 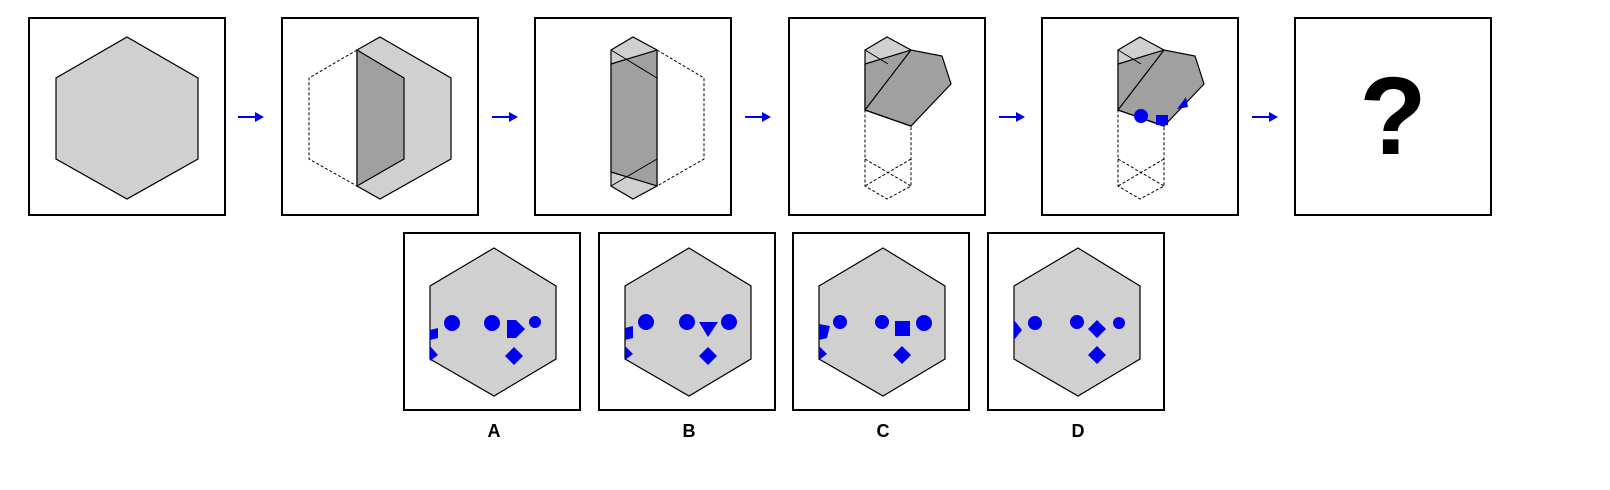 I want to click on step-4-panel, so click(x=887, y=116).